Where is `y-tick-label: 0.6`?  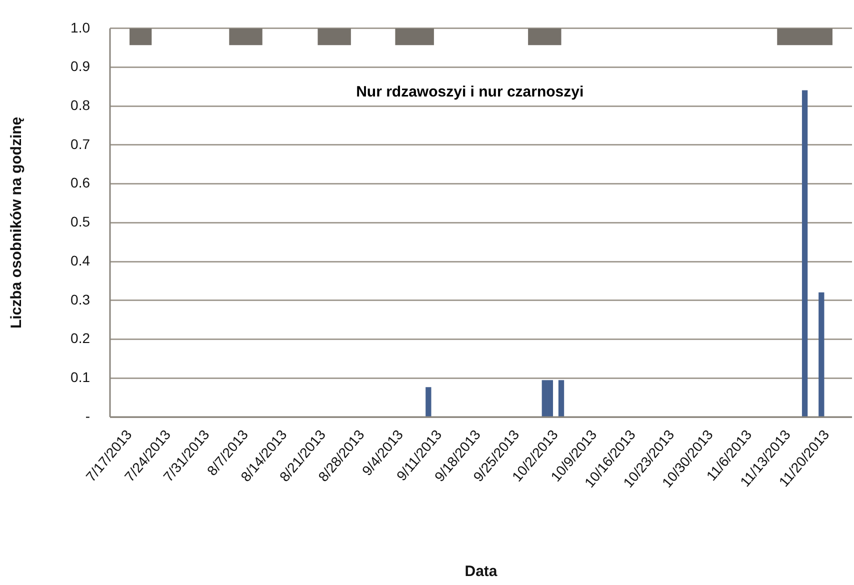 y-tick-label: 0.6 is located at coordinates (80, 182).